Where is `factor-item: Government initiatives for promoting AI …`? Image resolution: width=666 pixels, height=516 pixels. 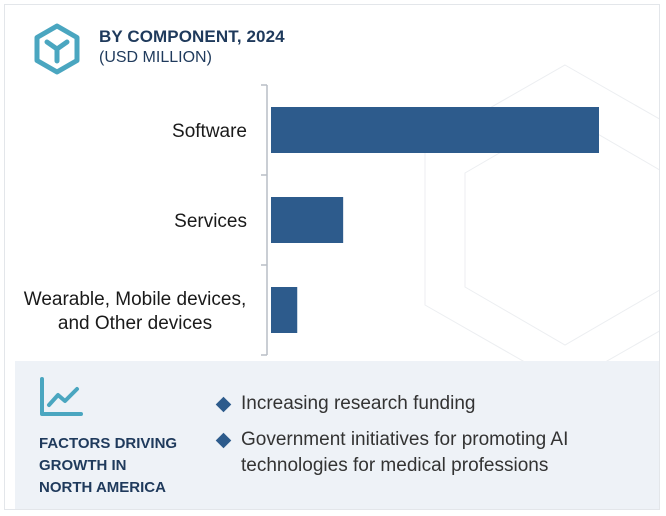 factor-item: Government initiatives for promoting AI … is located at coordinates (425, 453).